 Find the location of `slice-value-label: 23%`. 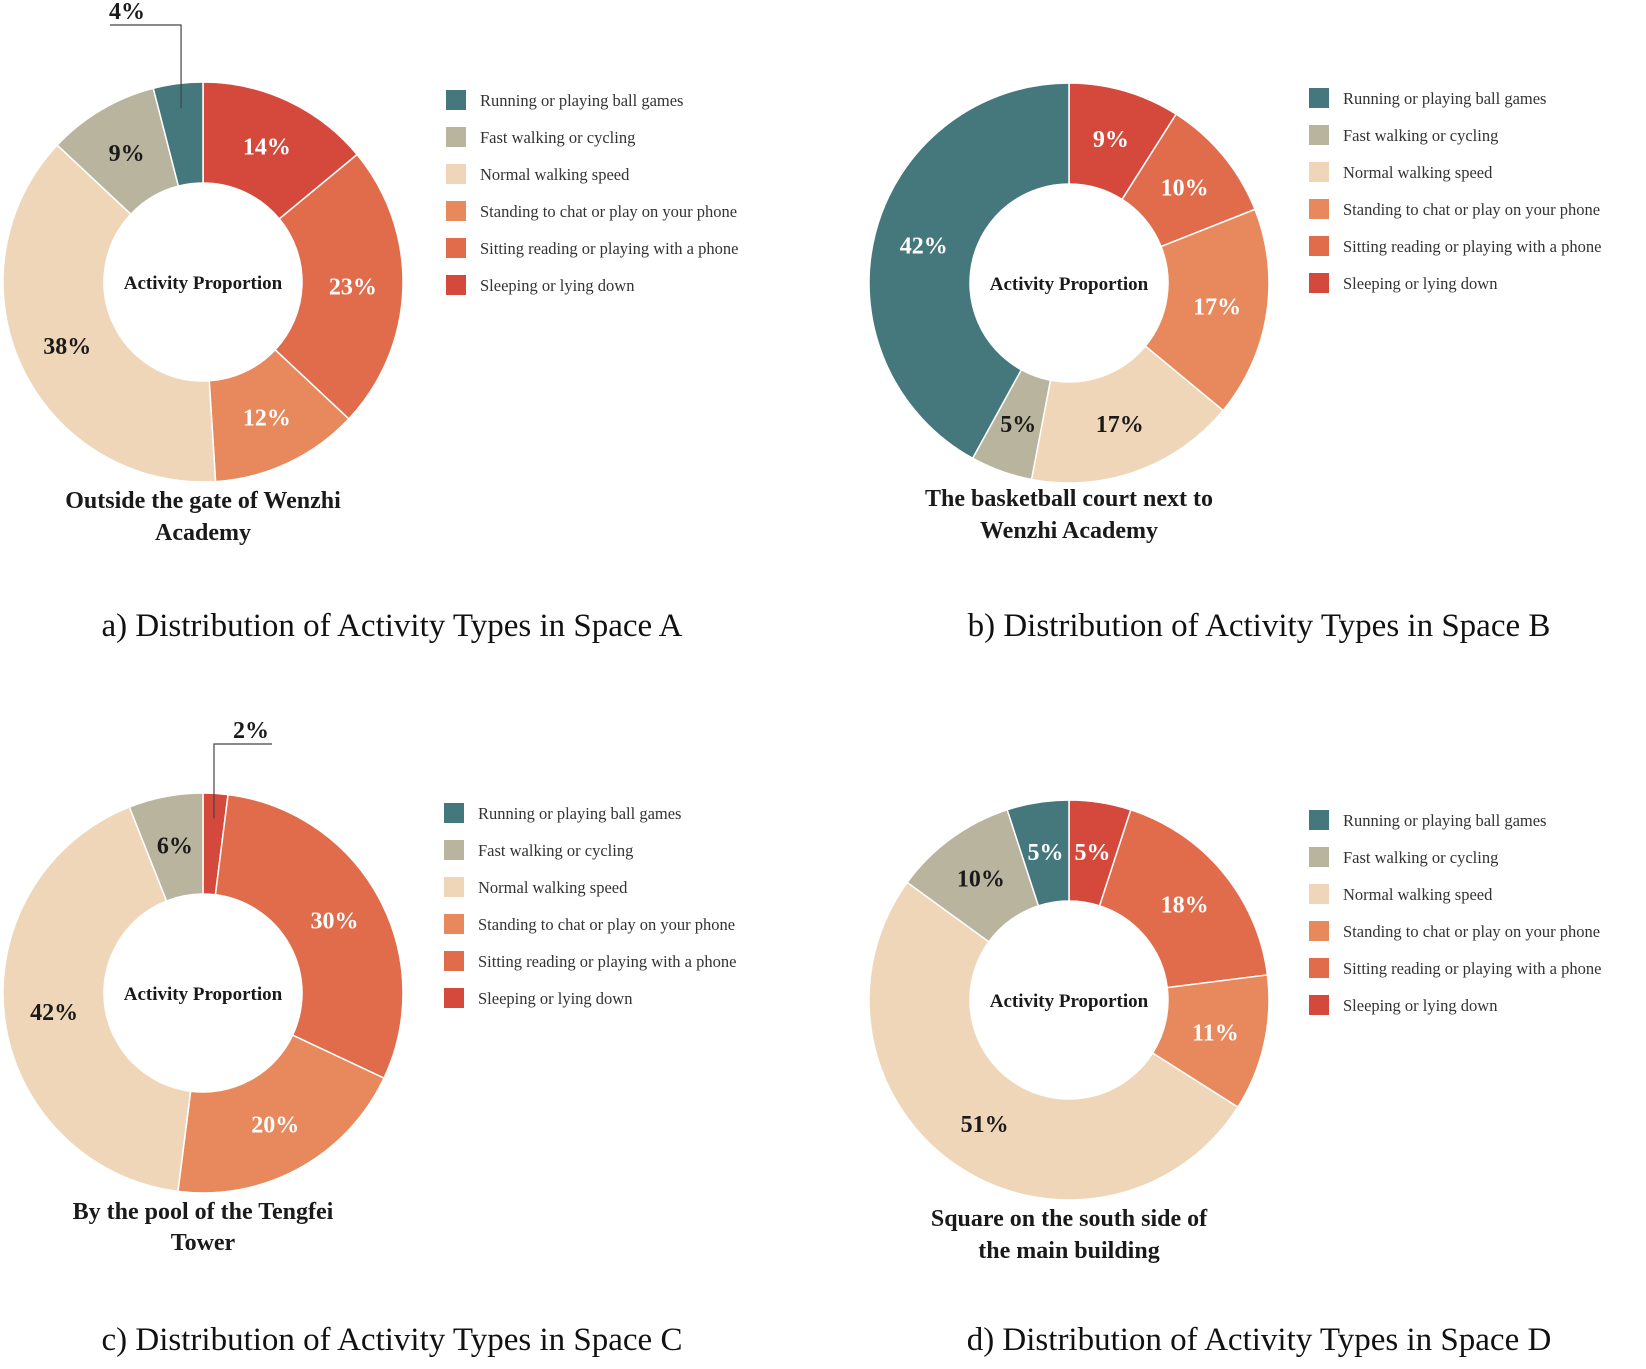

slice-value-label: 23% is located at coordinates (353, 288).